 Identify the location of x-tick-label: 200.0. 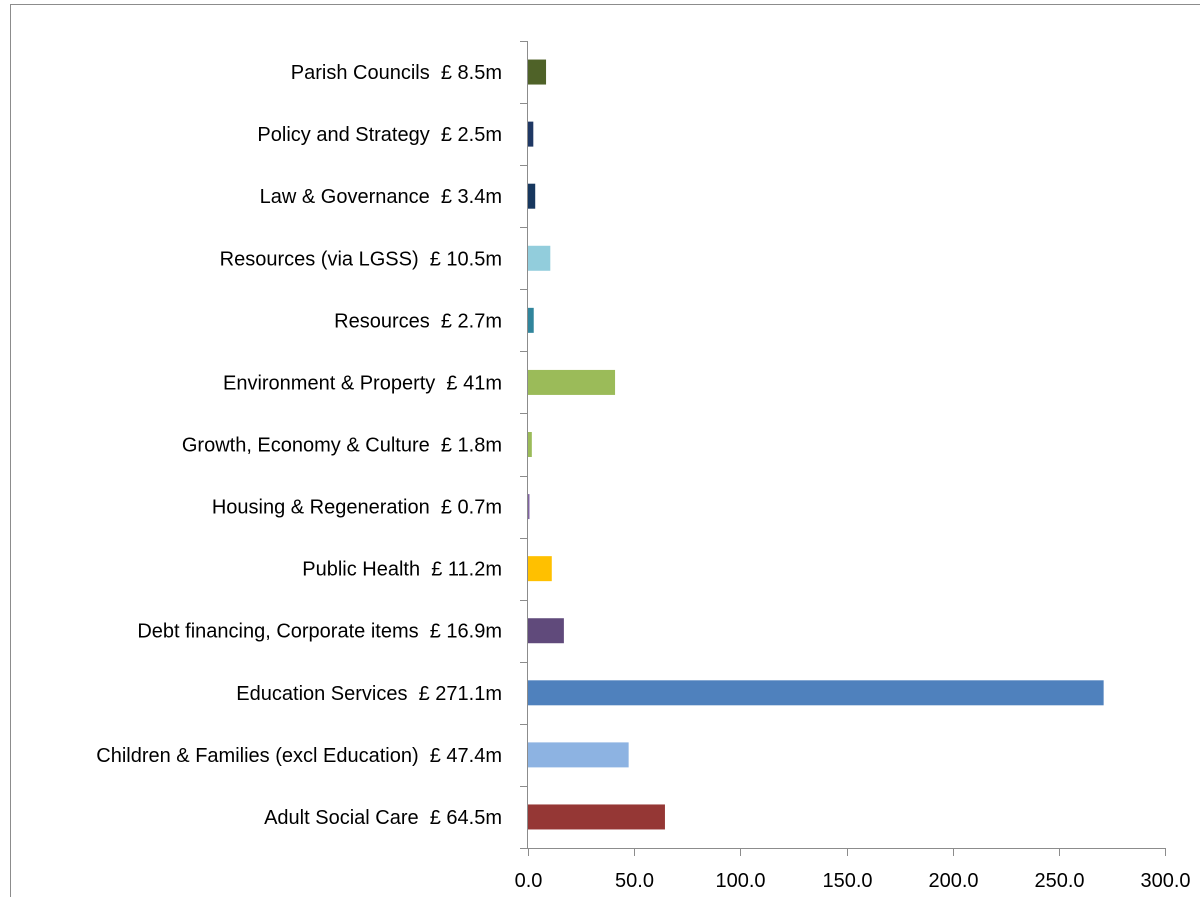
(953, 881).